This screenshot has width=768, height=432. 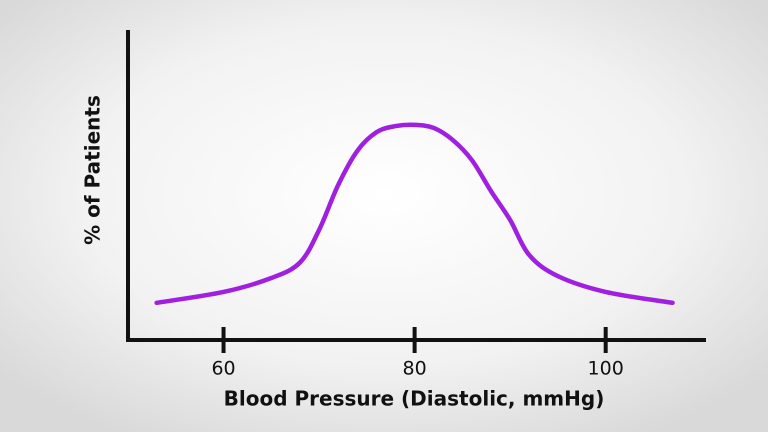 I want to click on x-tick-label: 80, so click(x=415, y=369).